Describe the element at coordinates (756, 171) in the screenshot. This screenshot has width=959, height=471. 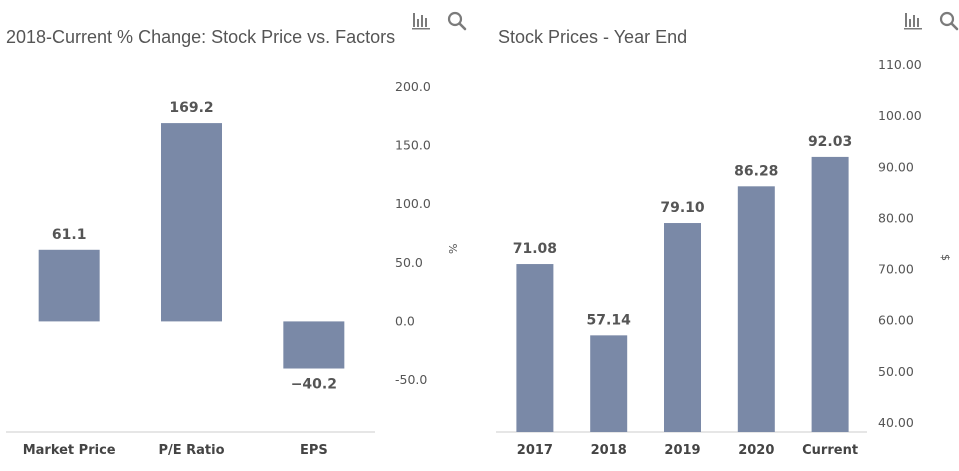
I see `data-label: 86.28` at that location.